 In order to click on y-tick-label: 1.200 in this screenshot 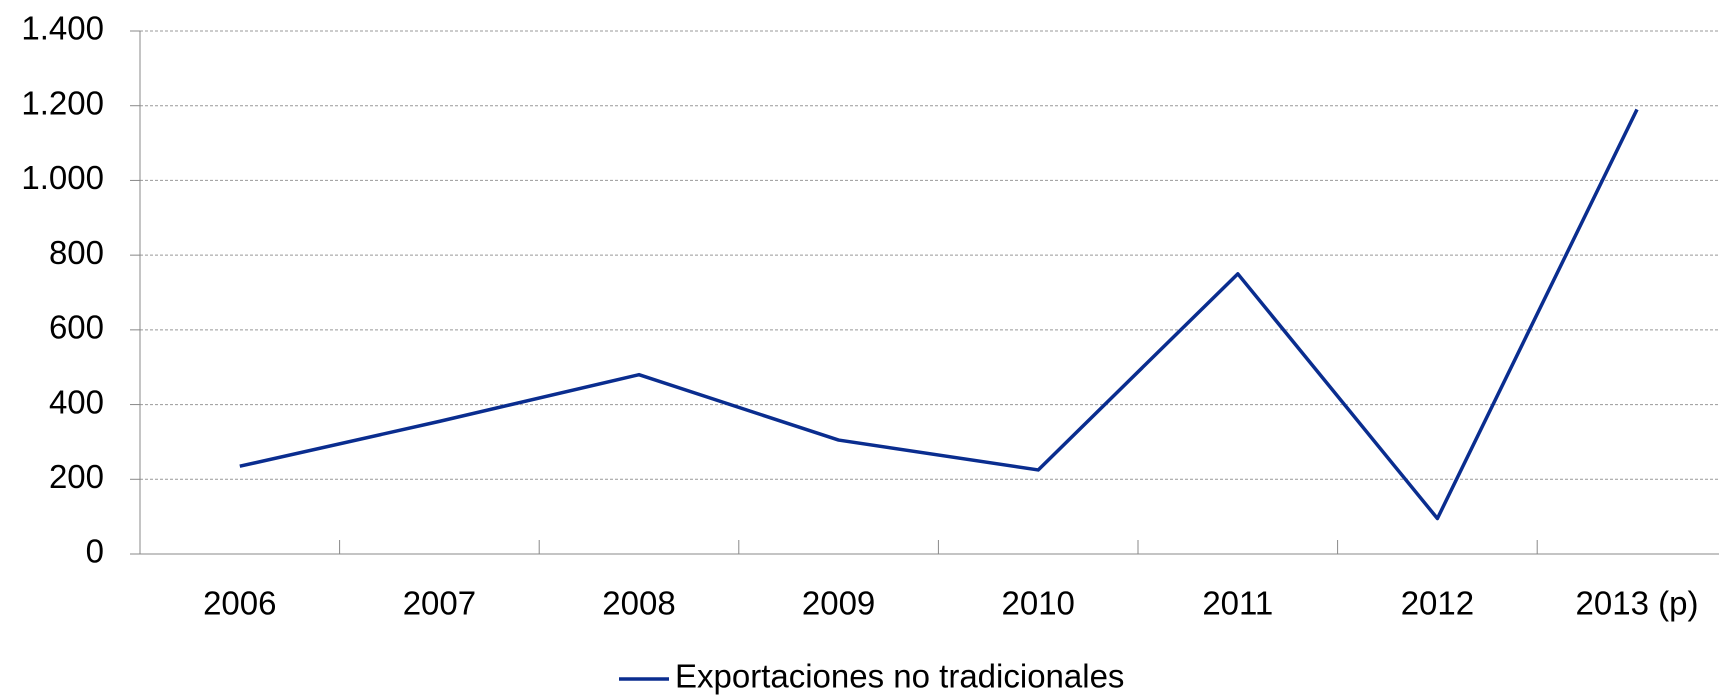, I will do `click(62, 102)`.